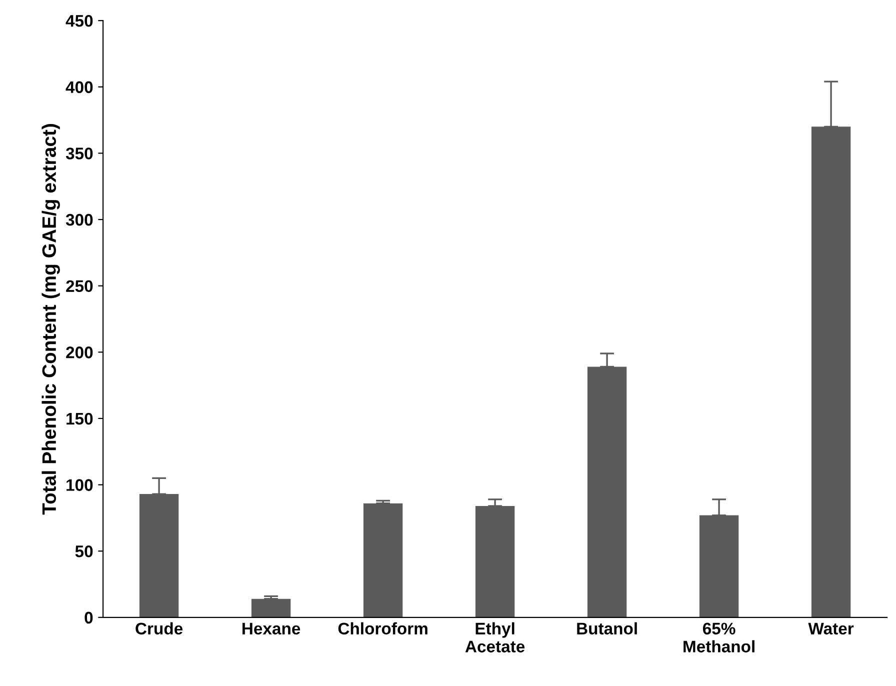  Describe the element at coordinates (159, 628) in the screenshot. I see `x-tick-label: Crude` at that location.